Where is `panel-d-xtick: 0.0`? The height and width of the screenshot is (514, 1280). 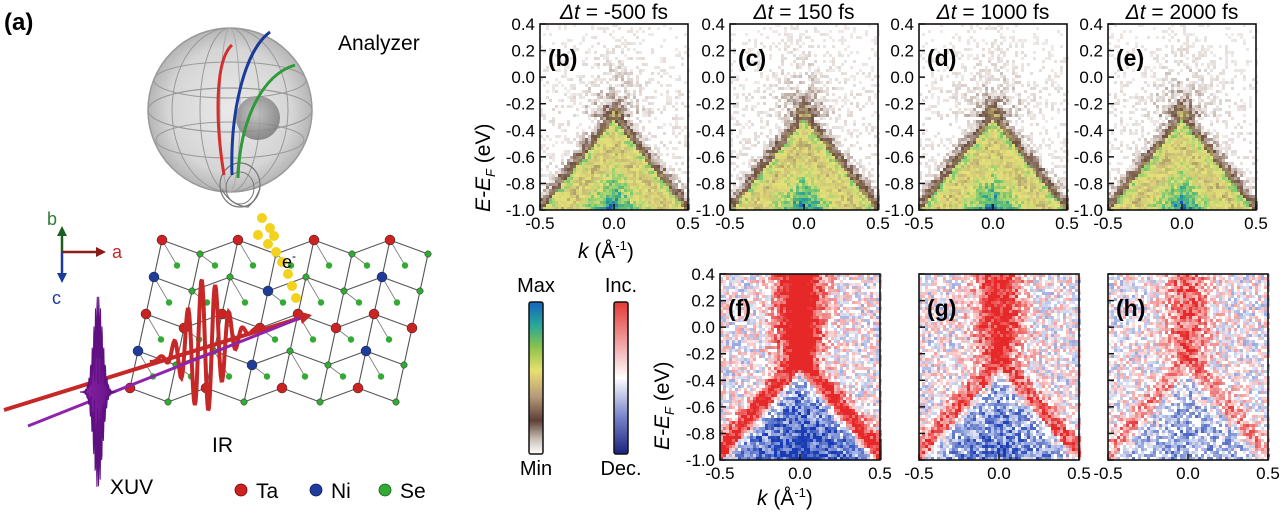
panel-d-xtick: 0.0 is located at coordinates (993, 223).